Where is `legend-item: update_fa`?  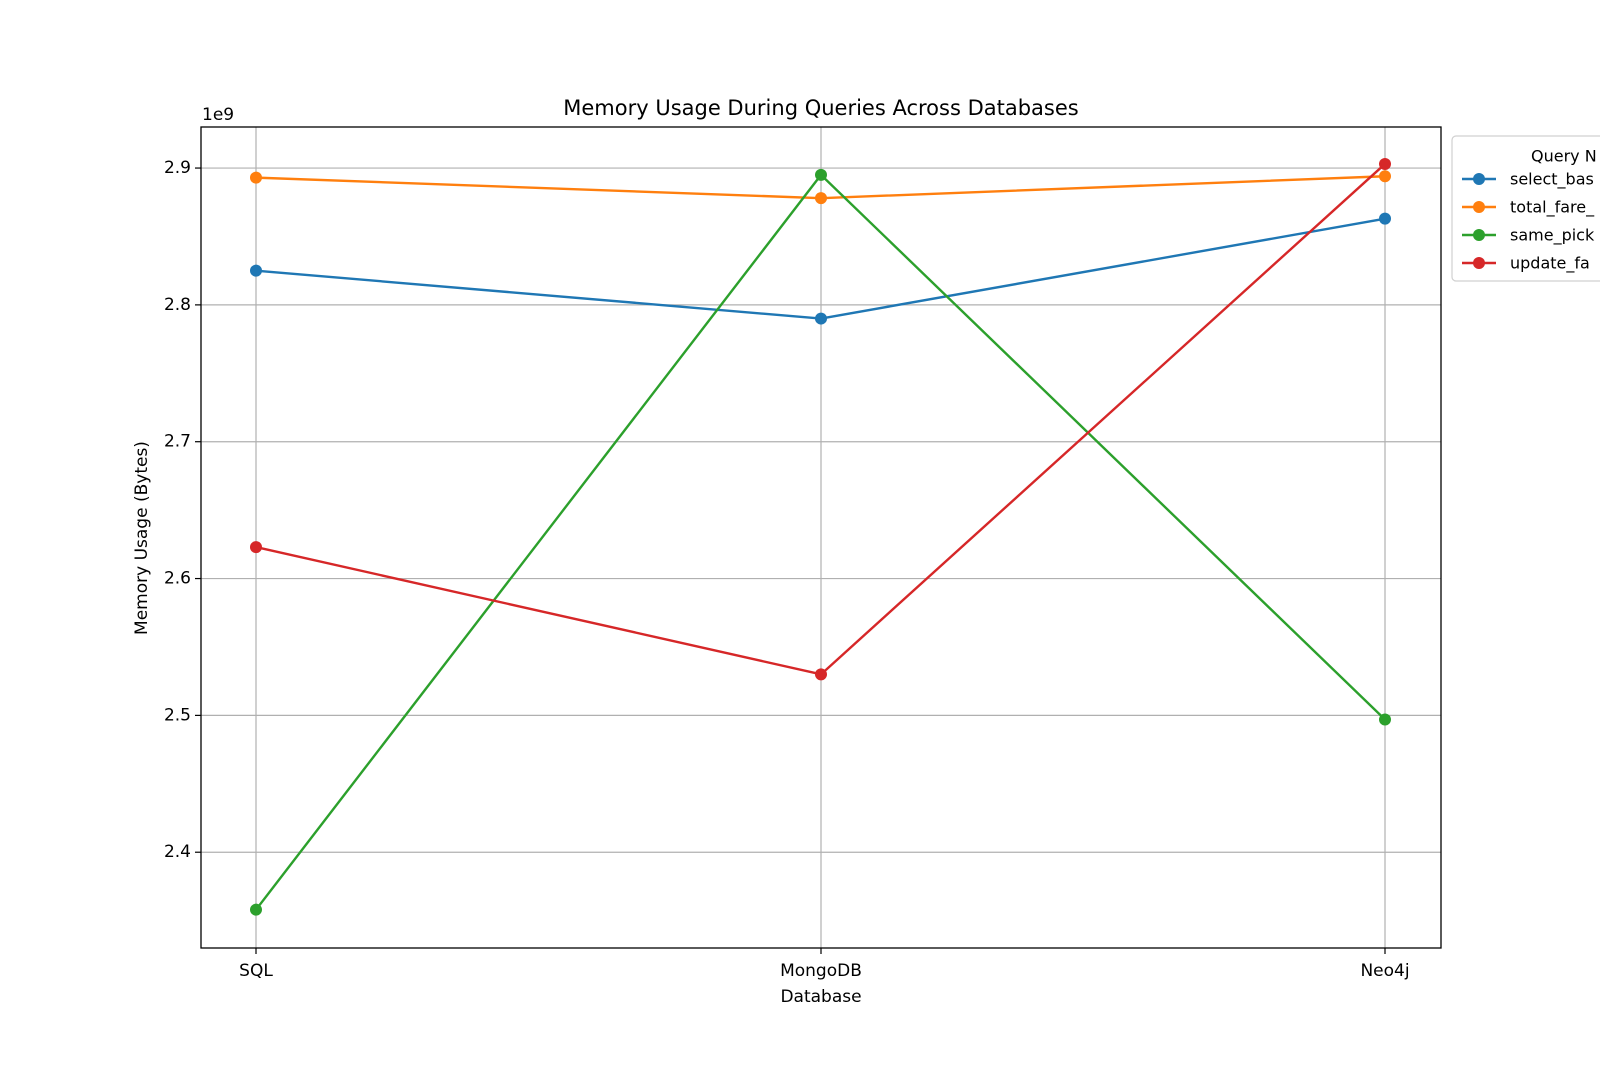 legend-item: update_fa is located at coordinates (1526, 264).